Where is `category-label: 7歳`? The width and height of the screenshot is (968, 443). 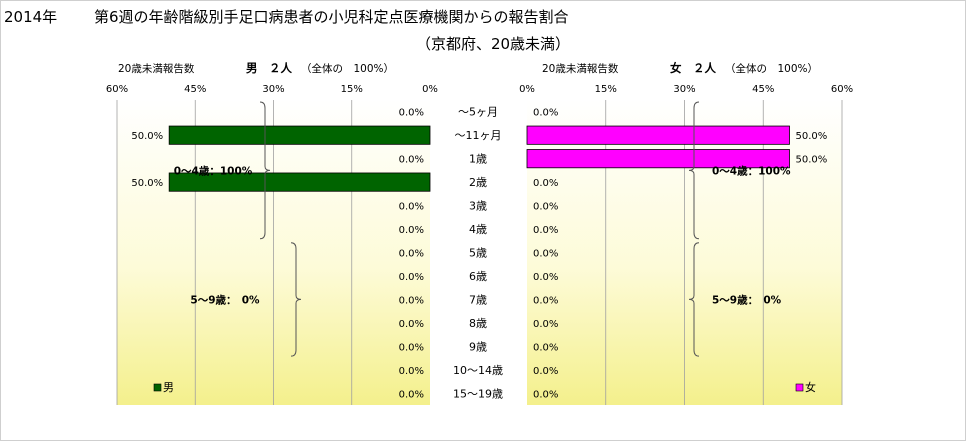 category-label: 7歳 is located at coordinates (478, 299).